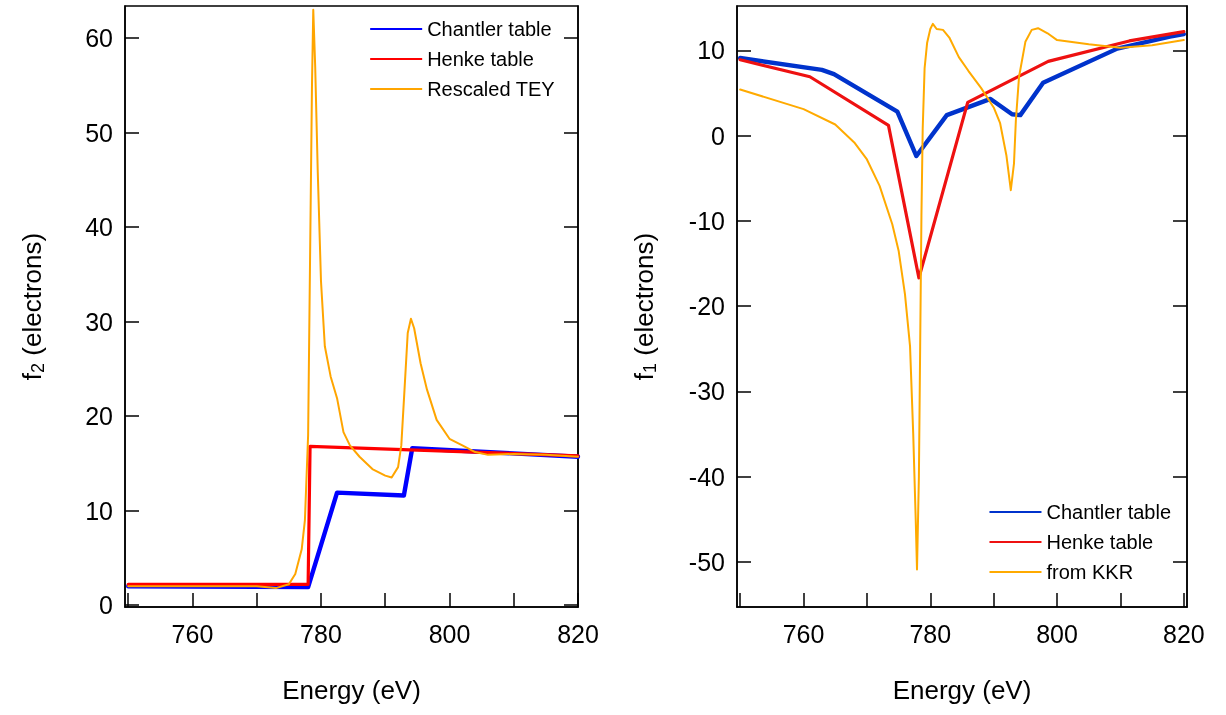  I want to click on y-tick-label: 50, so click(99, 132).